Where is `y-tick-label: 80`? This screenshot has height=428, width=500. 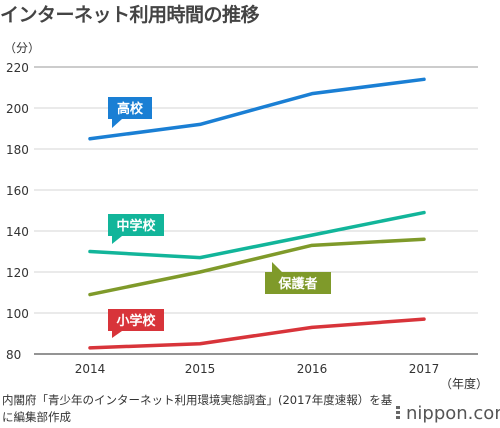
y-tick-label: 80 is located at coordinates (13, 355).